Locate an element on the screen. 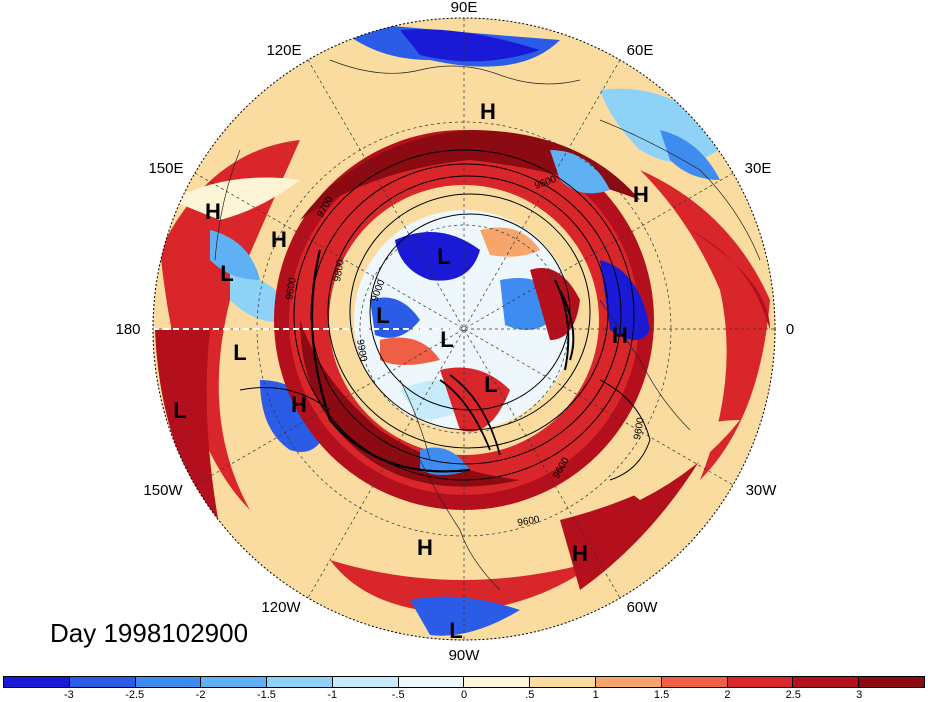  lon-label-180: 180 is located at coordinates (127, 329).